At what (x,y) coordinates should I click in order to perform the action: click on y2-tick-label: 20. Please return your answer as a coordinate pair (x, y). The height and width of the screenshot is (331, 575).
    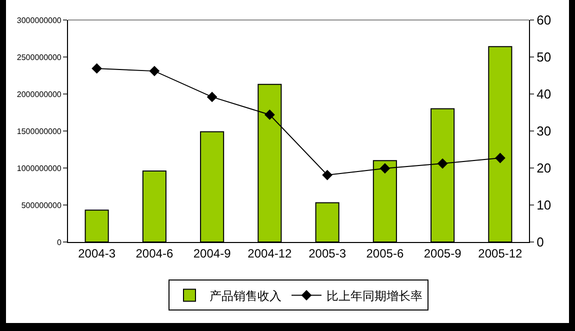
    Looking at the image, I should click on (544, 168).